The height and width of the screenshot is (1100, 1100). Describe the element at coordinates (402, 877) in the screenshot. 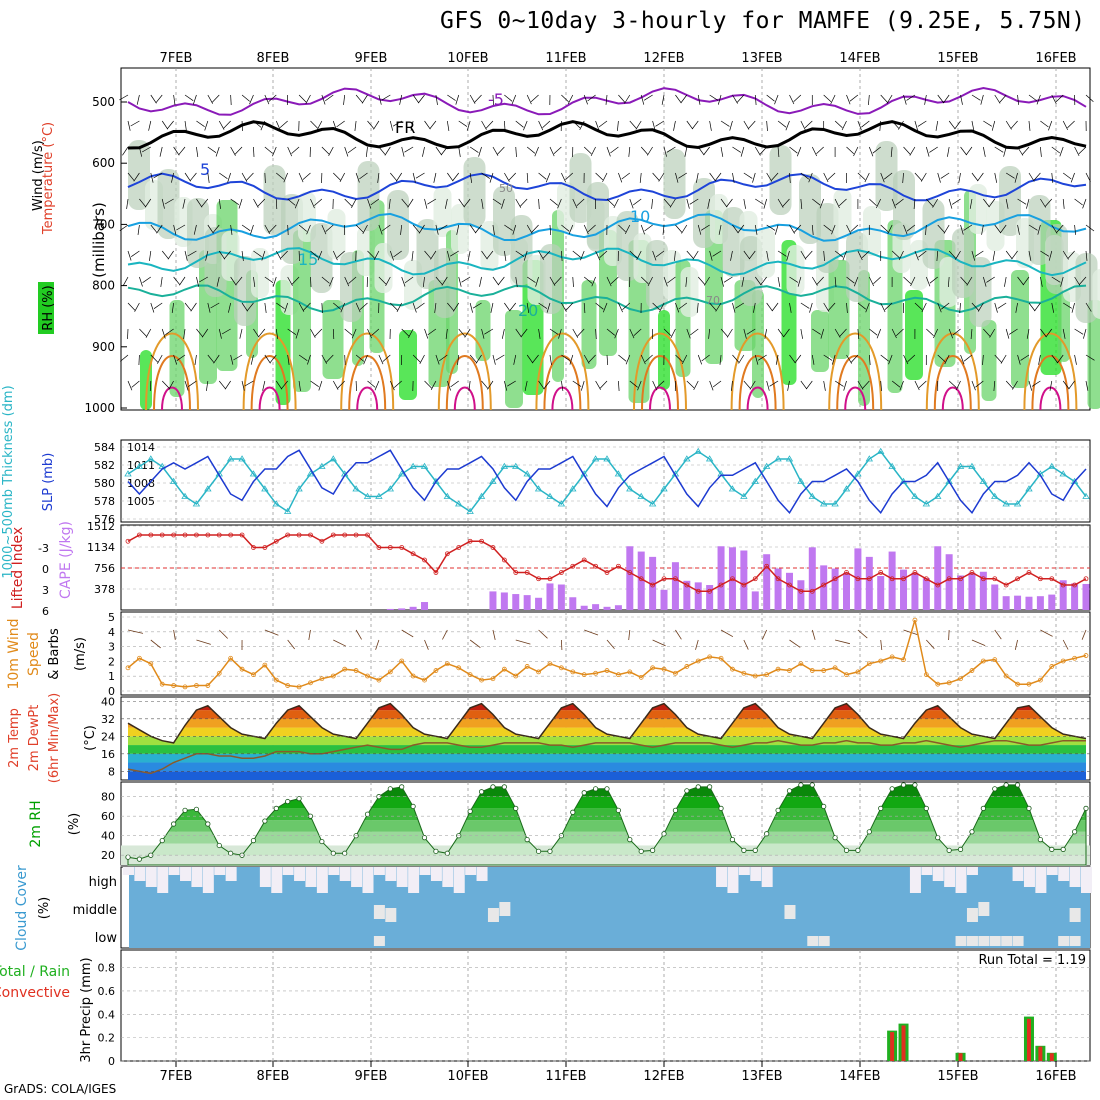

I see `cloud-high-cell` at that location.